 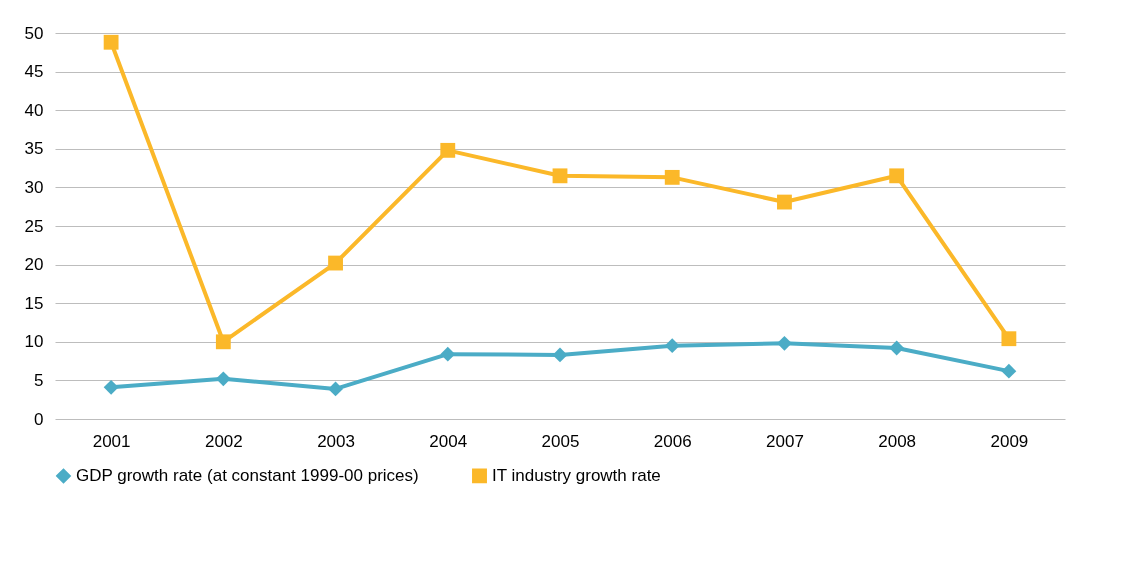 What do you see at coordinates (560, 441) in the screenshot?
I see `x-tick-label: 2005` at bounding box center [560, 441].